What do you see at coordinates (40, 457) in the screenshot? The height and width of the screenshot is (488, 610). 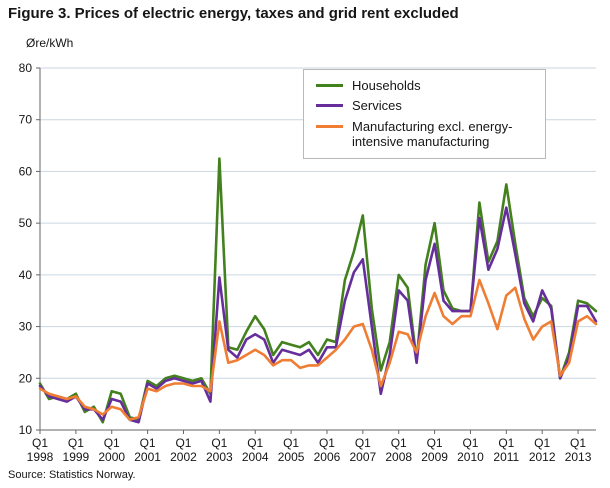 I see `x-tick-year-label: 1998` at bounding box center [40, 457].